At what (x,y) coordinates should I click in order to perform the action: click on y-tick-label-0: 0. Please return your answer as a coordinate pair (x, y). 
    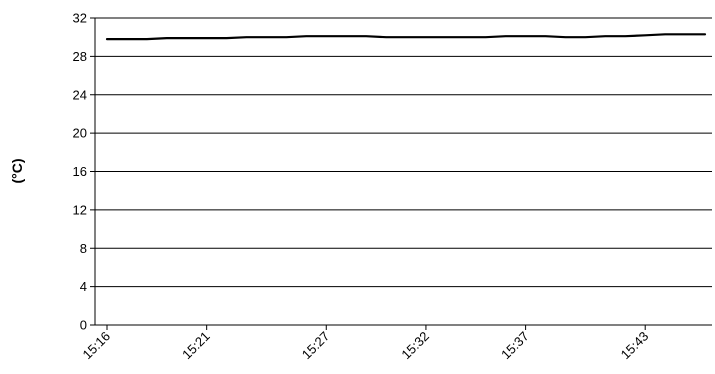
    Looking at the image, I should click on (83, 325).